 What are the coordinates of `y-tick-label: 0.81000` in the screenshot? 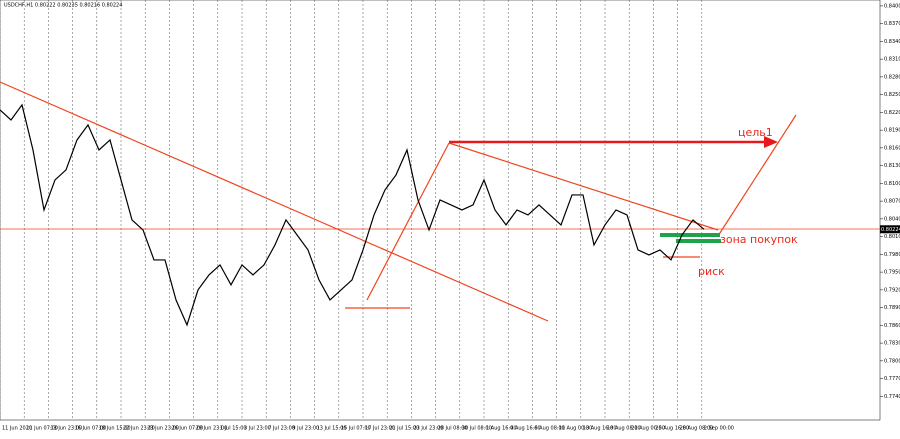 It's located at (892, 184).